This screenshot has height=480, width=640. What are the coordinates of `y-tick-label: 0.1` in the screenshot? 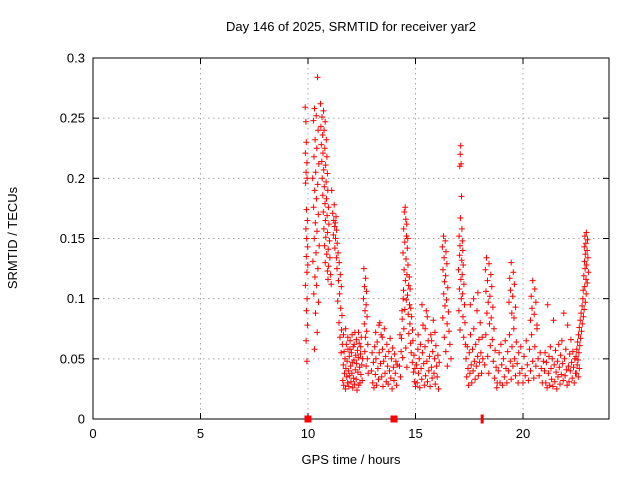 It's located at (76, 298).